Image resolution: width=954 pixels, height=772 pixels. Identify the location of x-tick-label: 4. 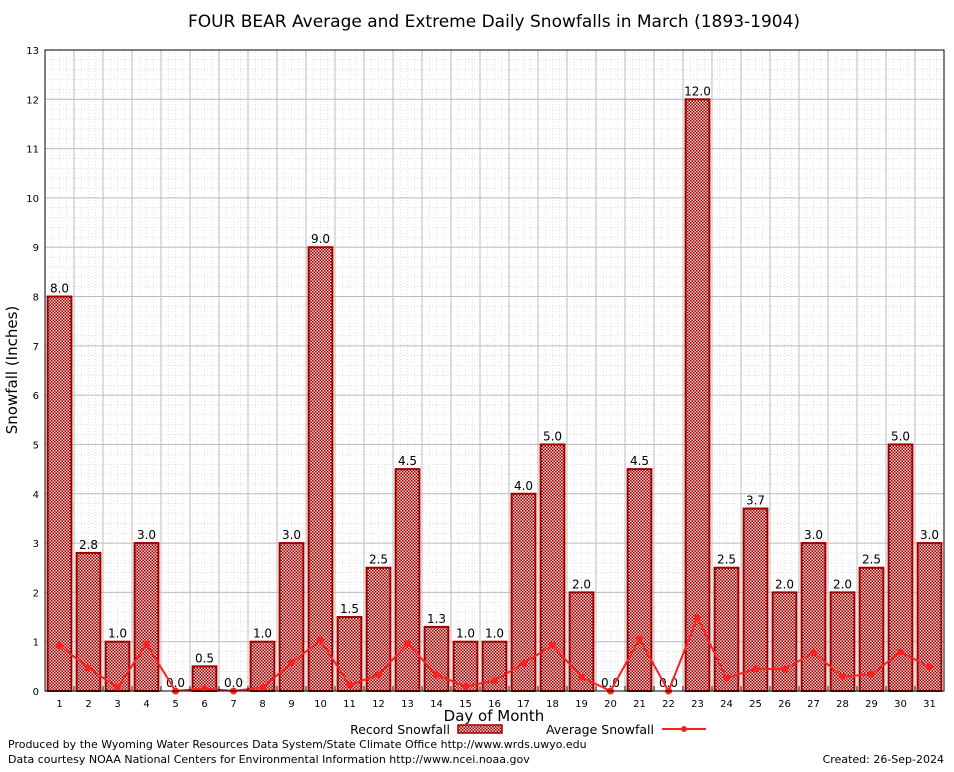
(146, 704).